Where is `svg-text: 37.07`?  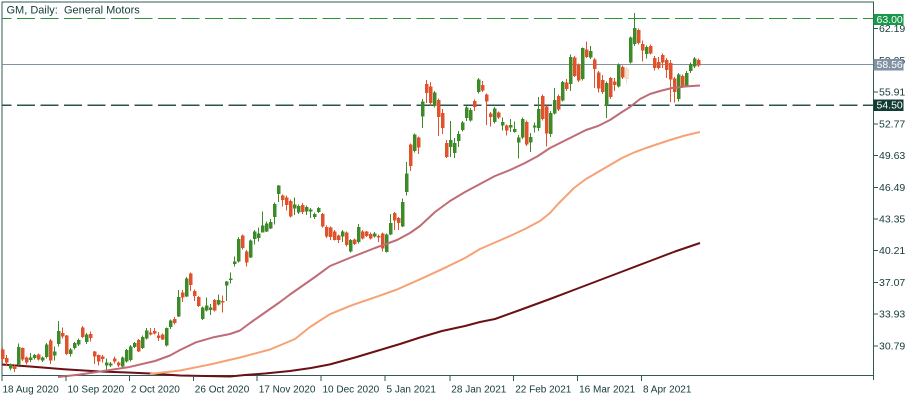
svg-text: 37.07 is located at coordinates (892, 283).